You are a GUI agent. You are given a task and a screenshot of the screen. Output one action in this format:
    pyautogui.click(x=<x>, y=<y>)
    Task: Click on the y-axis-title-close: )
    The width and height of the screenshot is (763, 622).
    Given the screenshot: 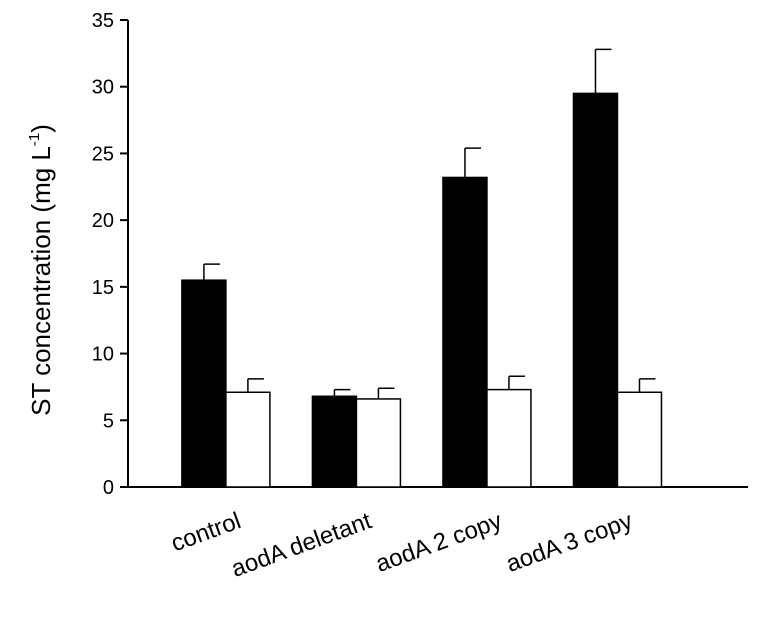 What is the action you would take?
    pyautogui.click(x=41, y=128)
    